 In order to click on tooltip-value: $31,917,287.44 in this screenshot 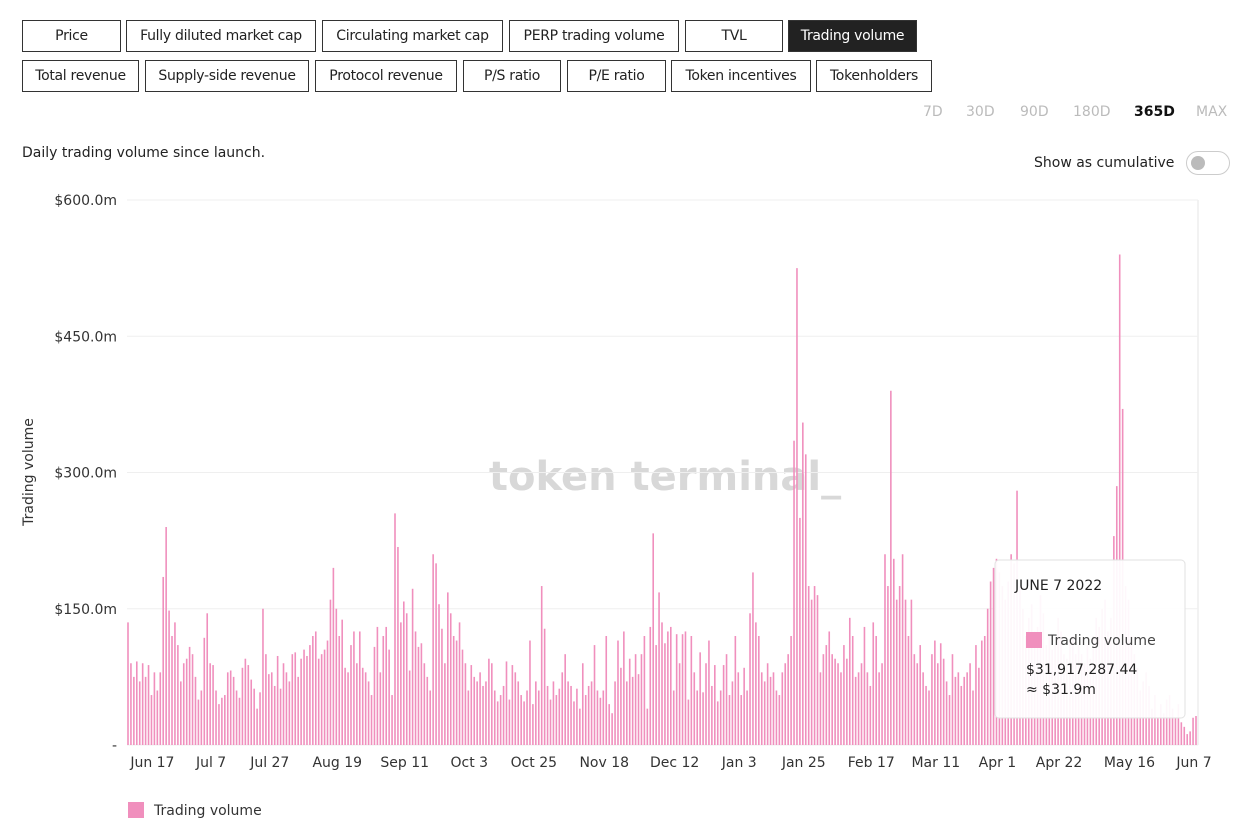, I will do `click(1081, 670)`.